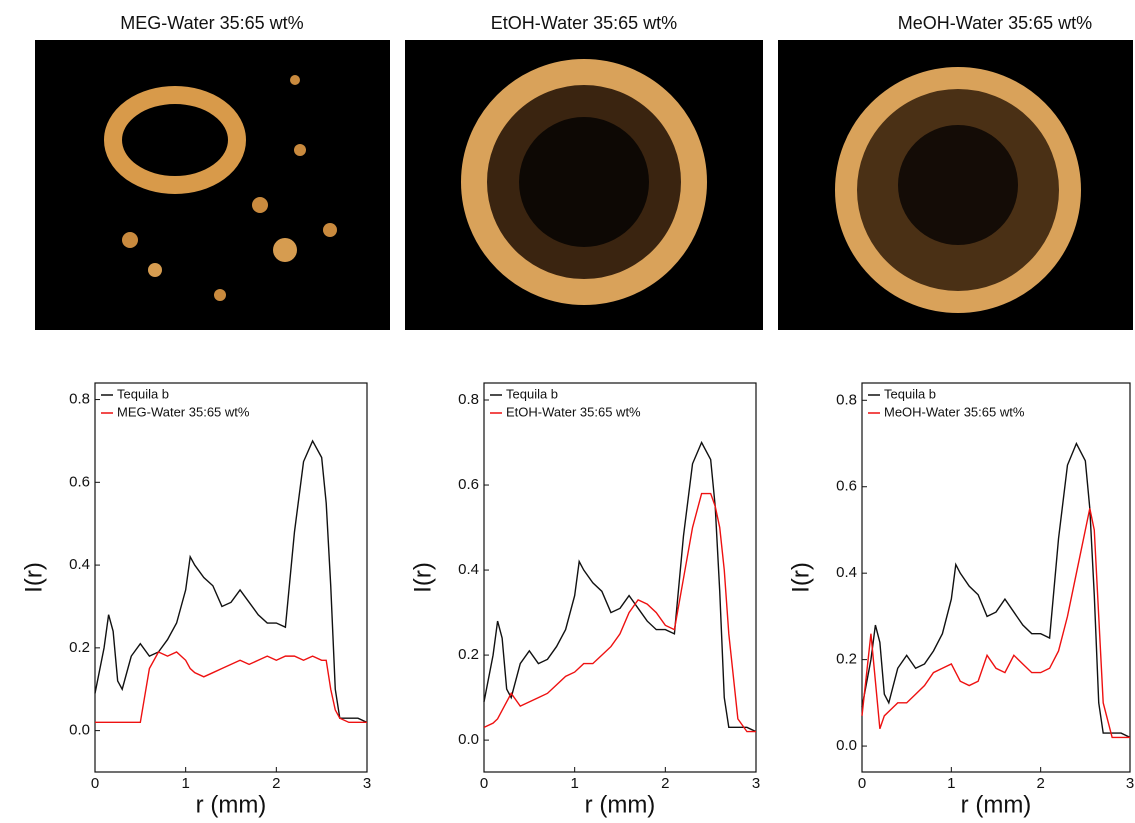 The height and width of the screenshot is (823, 1135). Describe the element at coordinates (211, 23) in the screenshot. I see `image-title: MEG-Water 35:65 wt%` at that location.